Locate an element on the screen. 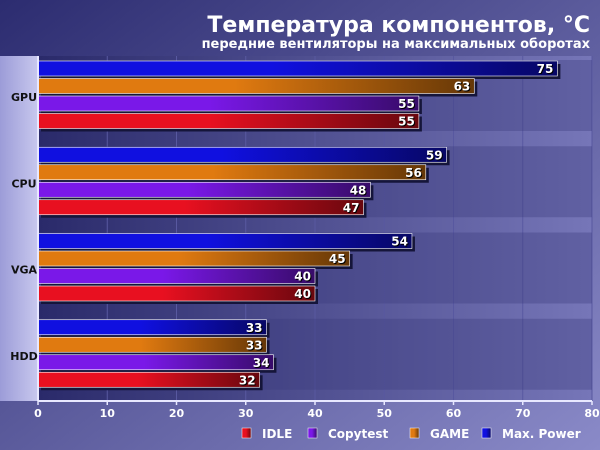 This screenshot has height=450, width=600. data-label: 34 is located at coordinates (261, 363).